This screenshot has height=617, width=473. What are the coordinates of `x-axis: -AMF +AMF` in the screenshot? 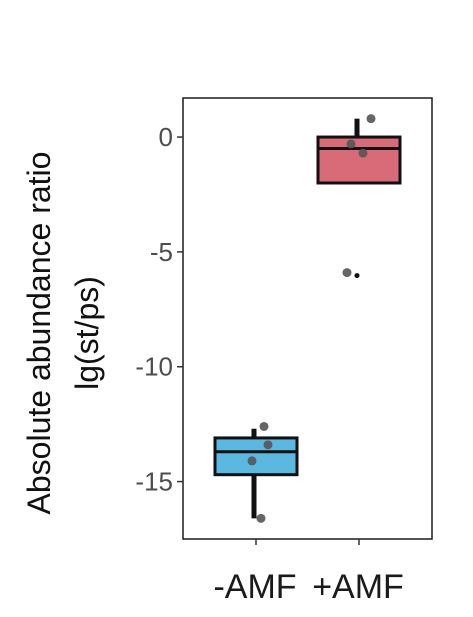 It's located at (308, 572).